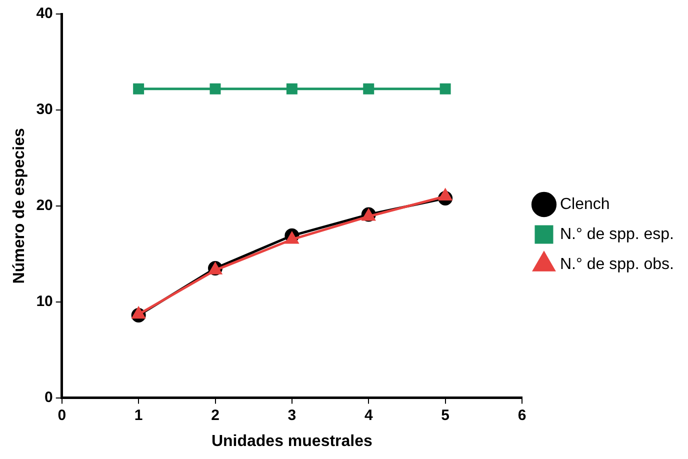  I want to click on x-axis-title: Unidades muestrales, so click(292, 441).